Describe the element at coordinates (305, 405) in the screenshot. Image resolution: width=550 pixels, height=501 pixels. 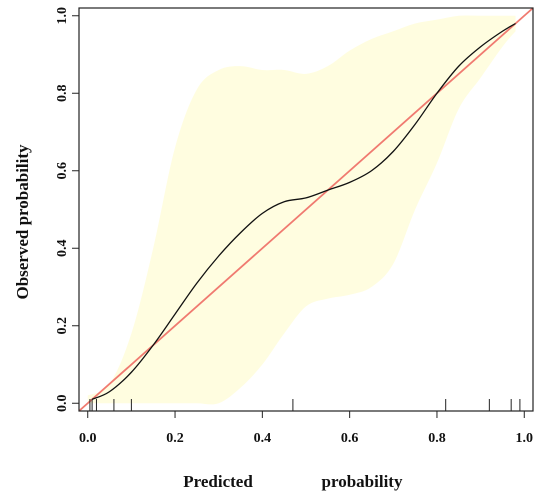
I see `rug-marks` at that location.